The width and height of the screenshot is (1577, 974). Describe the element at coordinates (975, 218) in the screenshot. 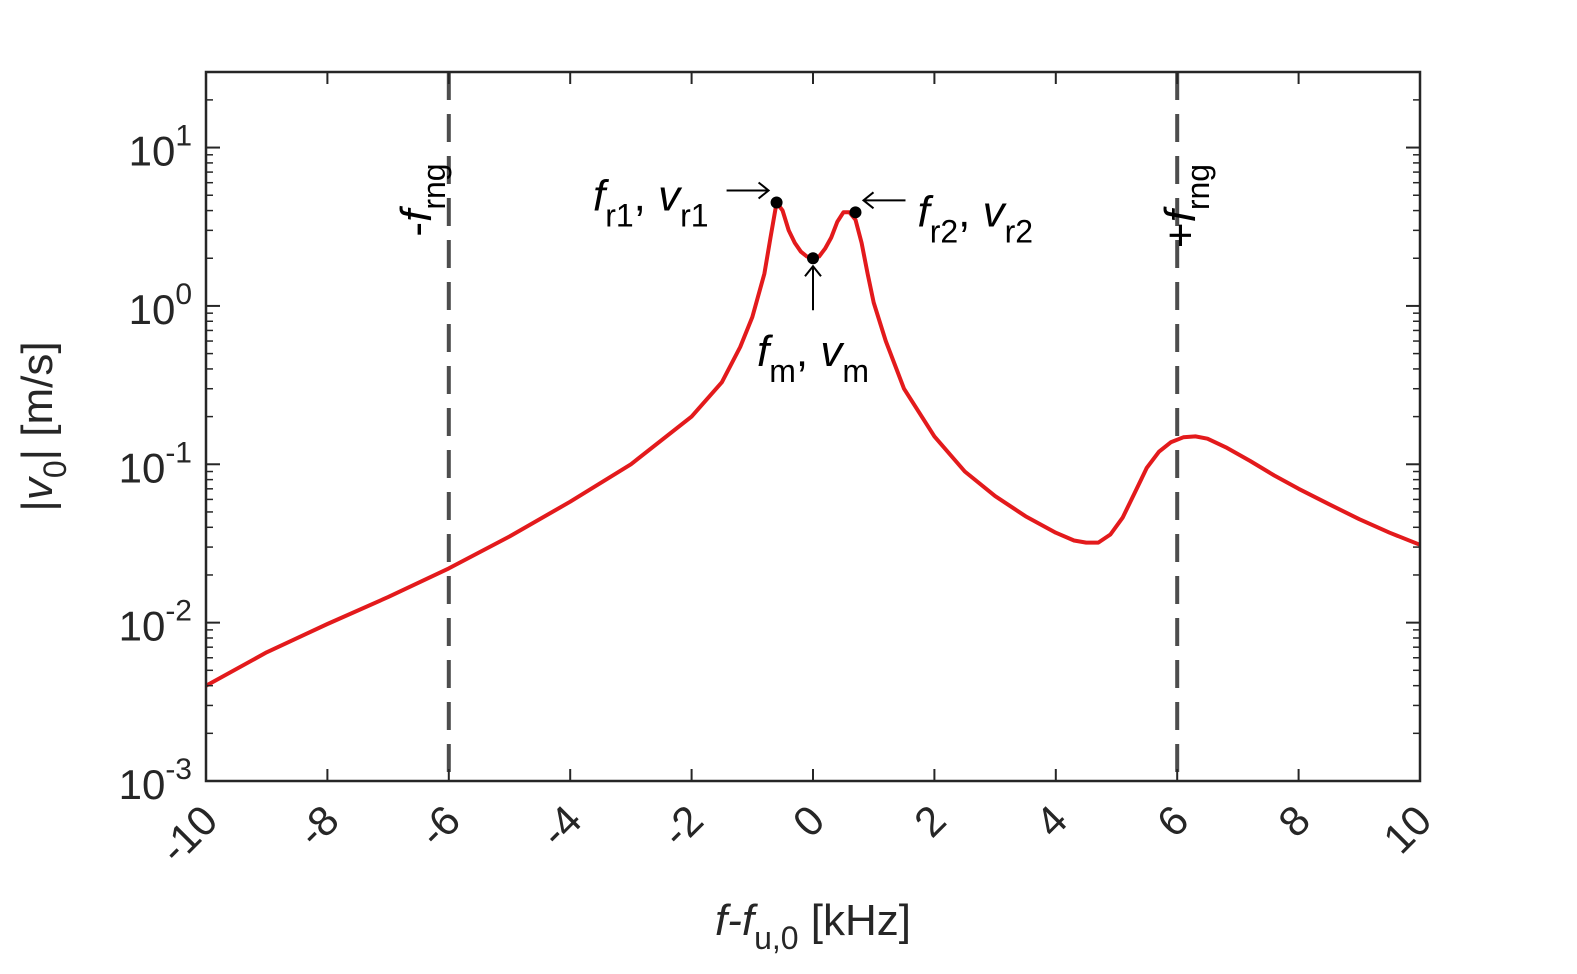

I see `marker-label-2: fr2, vr2` at that location.